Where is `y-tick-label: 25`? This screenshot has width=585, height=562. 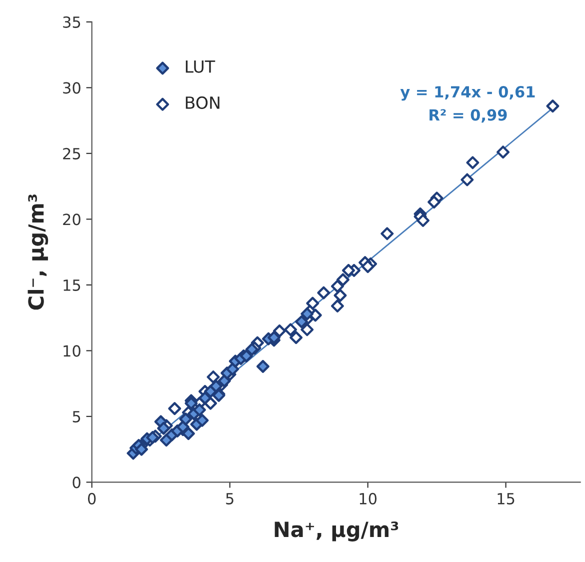 y-tick-label: 25 is located at coordinates (71, 154).